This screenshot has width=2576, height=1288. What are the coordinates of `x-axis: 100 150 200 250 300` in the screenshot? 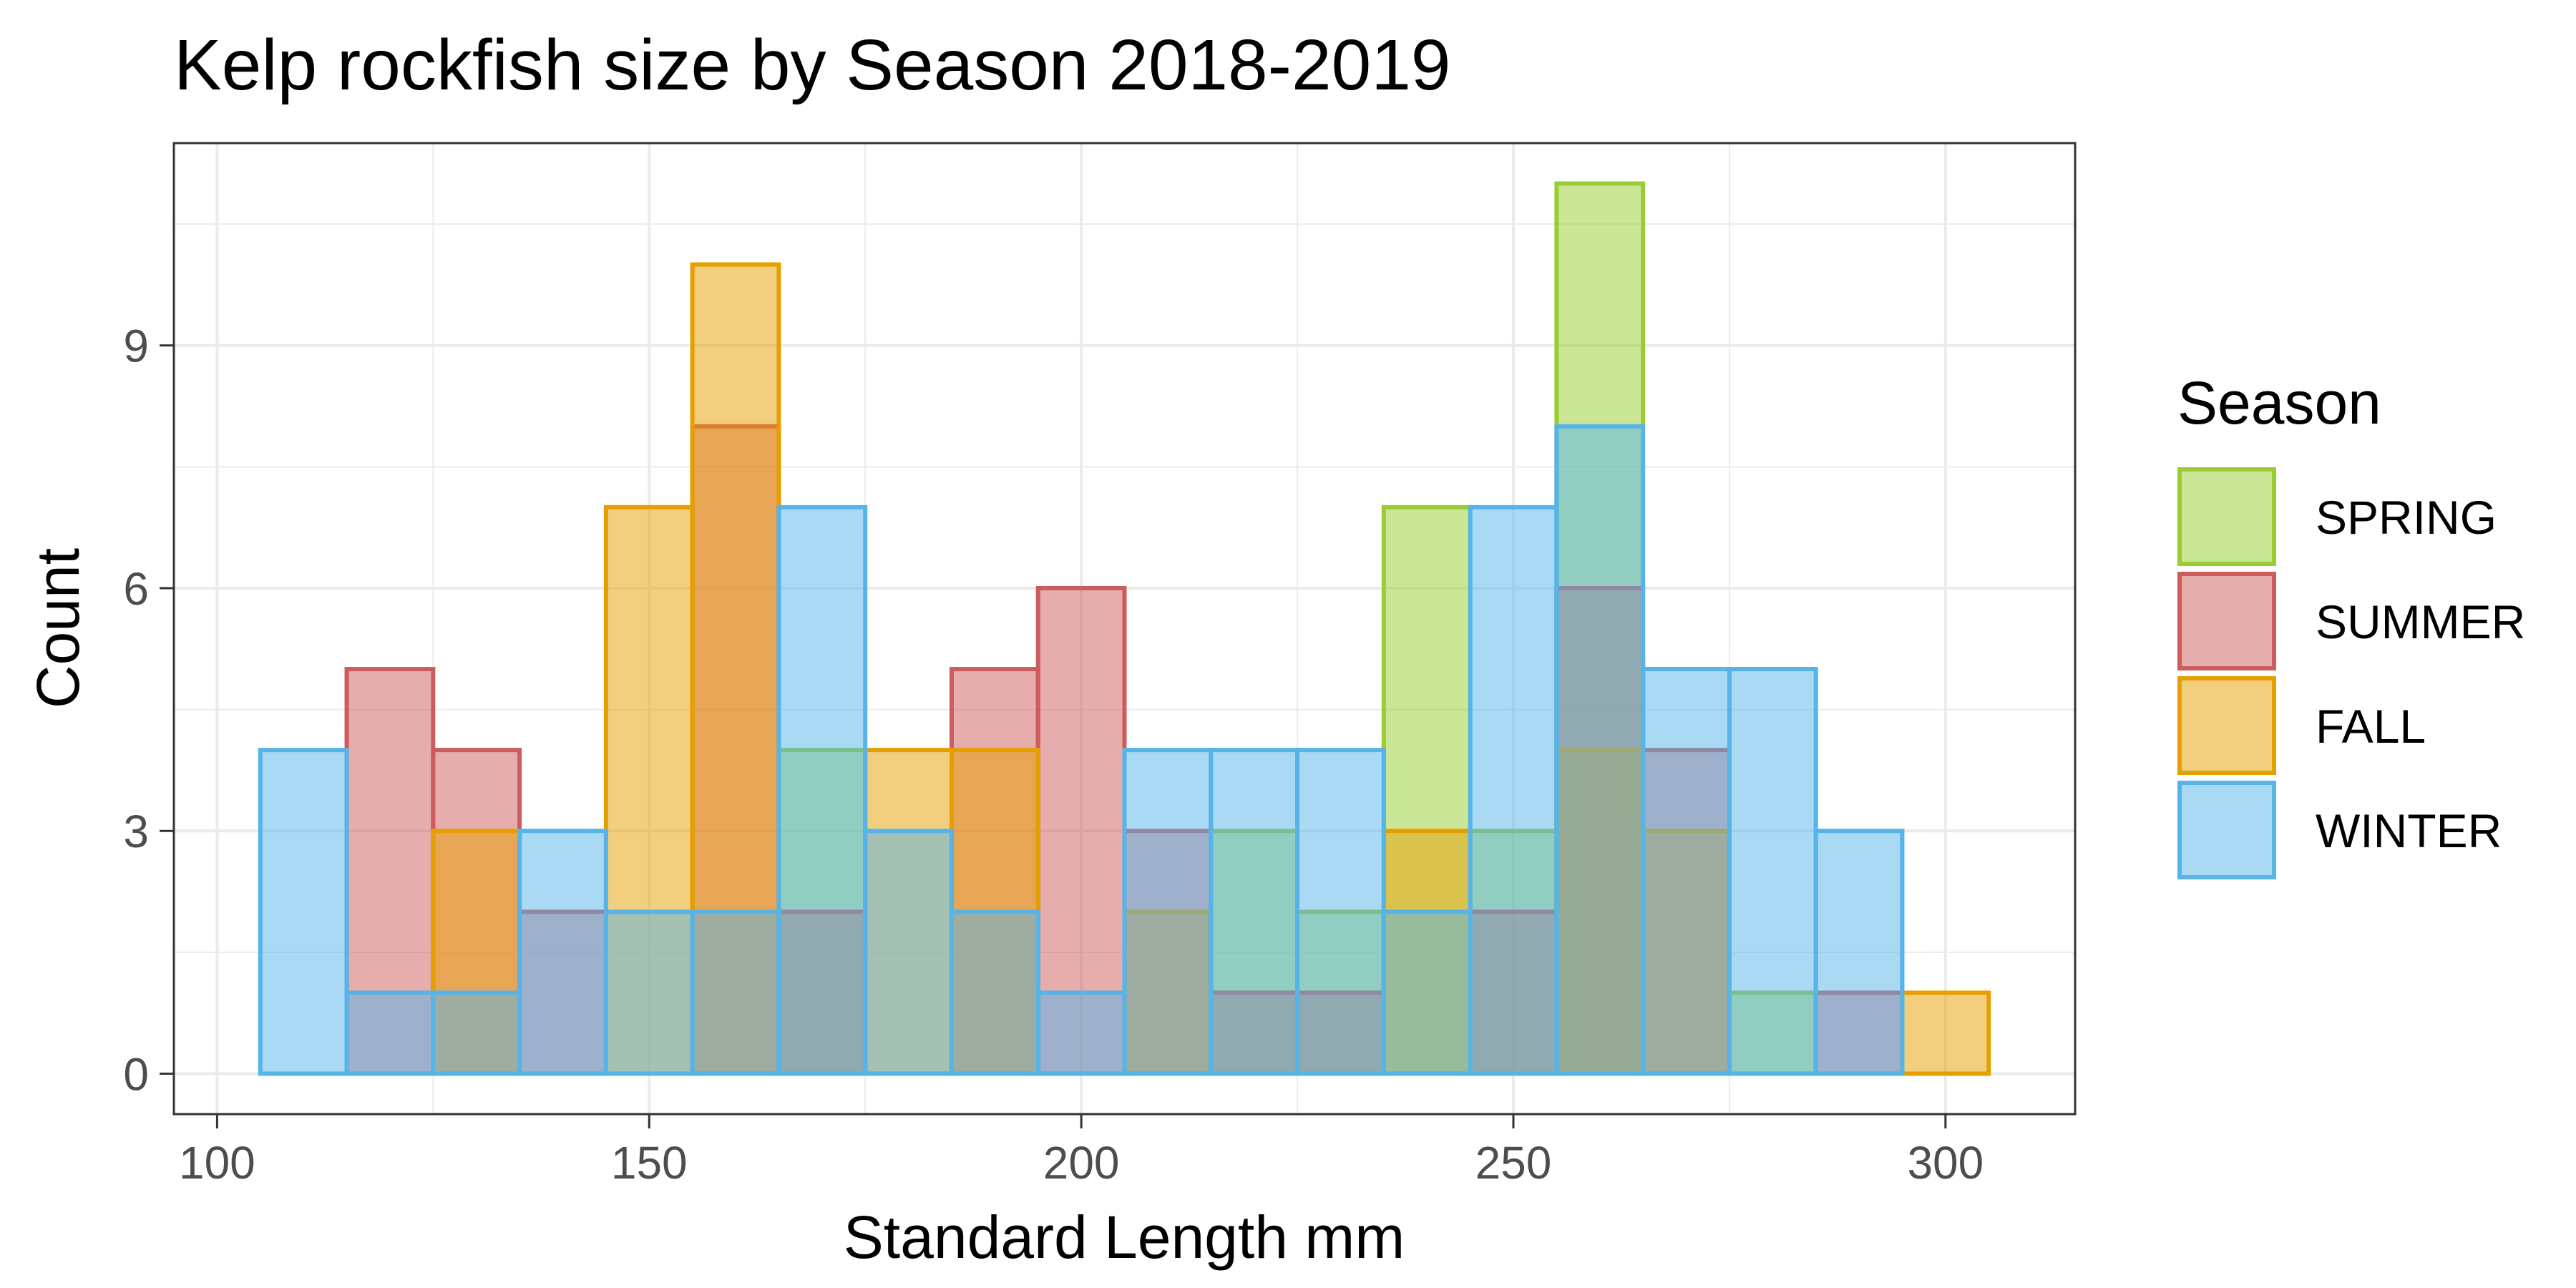 It's located at (1081, 1151).